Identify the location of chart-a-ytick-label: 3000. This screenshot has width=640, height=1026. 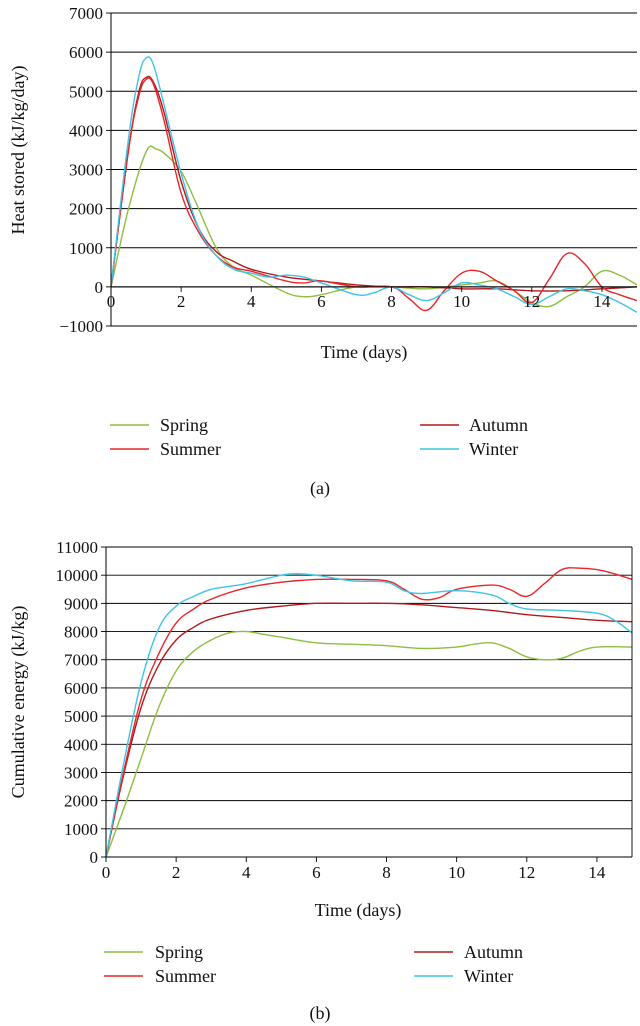
(86, 170).